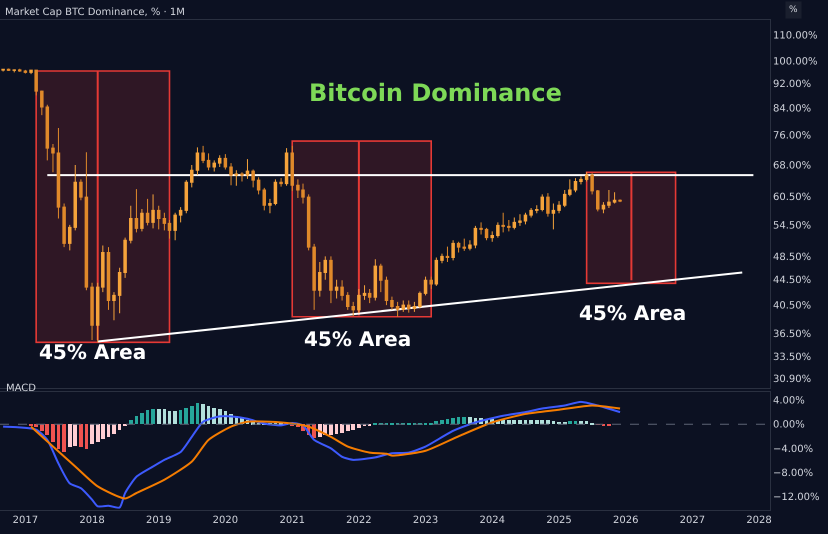 The image size is (828, 534). What do you see at coordinates (792, 306) in the screenshot?
I see `y-tick-label: 40.50%` at bounding box center [792, 306].